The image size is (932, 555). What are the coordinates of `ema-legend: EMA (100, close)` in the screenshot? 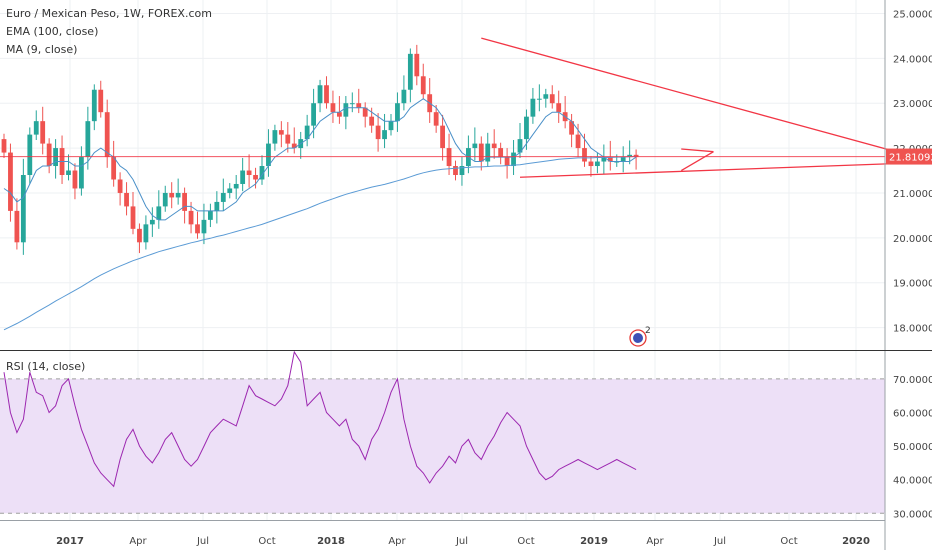 It's located at (52, 31).